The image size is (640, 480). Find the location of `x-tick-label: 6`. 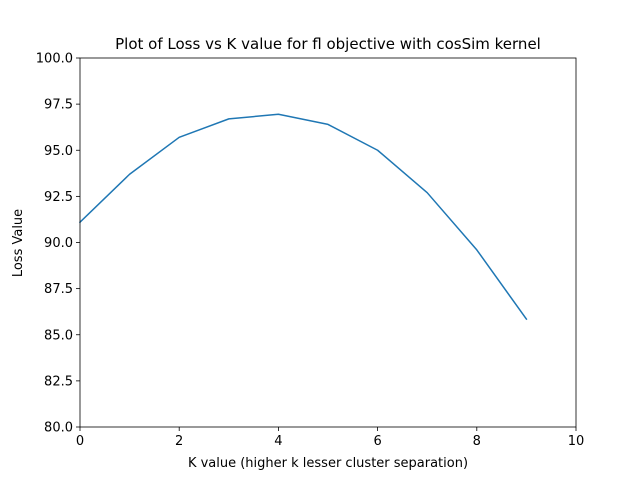

x-tick-label: 6 is located at coordinates (377, 441).